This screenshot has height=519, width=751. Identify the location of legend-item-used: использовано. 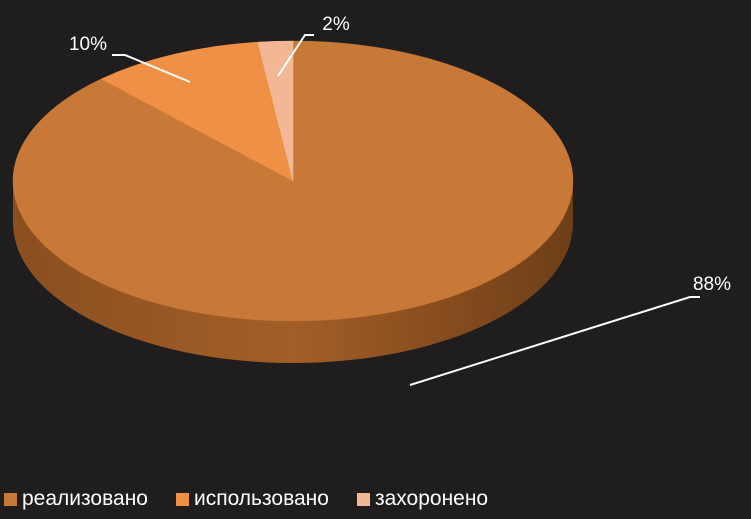
(252, 499).